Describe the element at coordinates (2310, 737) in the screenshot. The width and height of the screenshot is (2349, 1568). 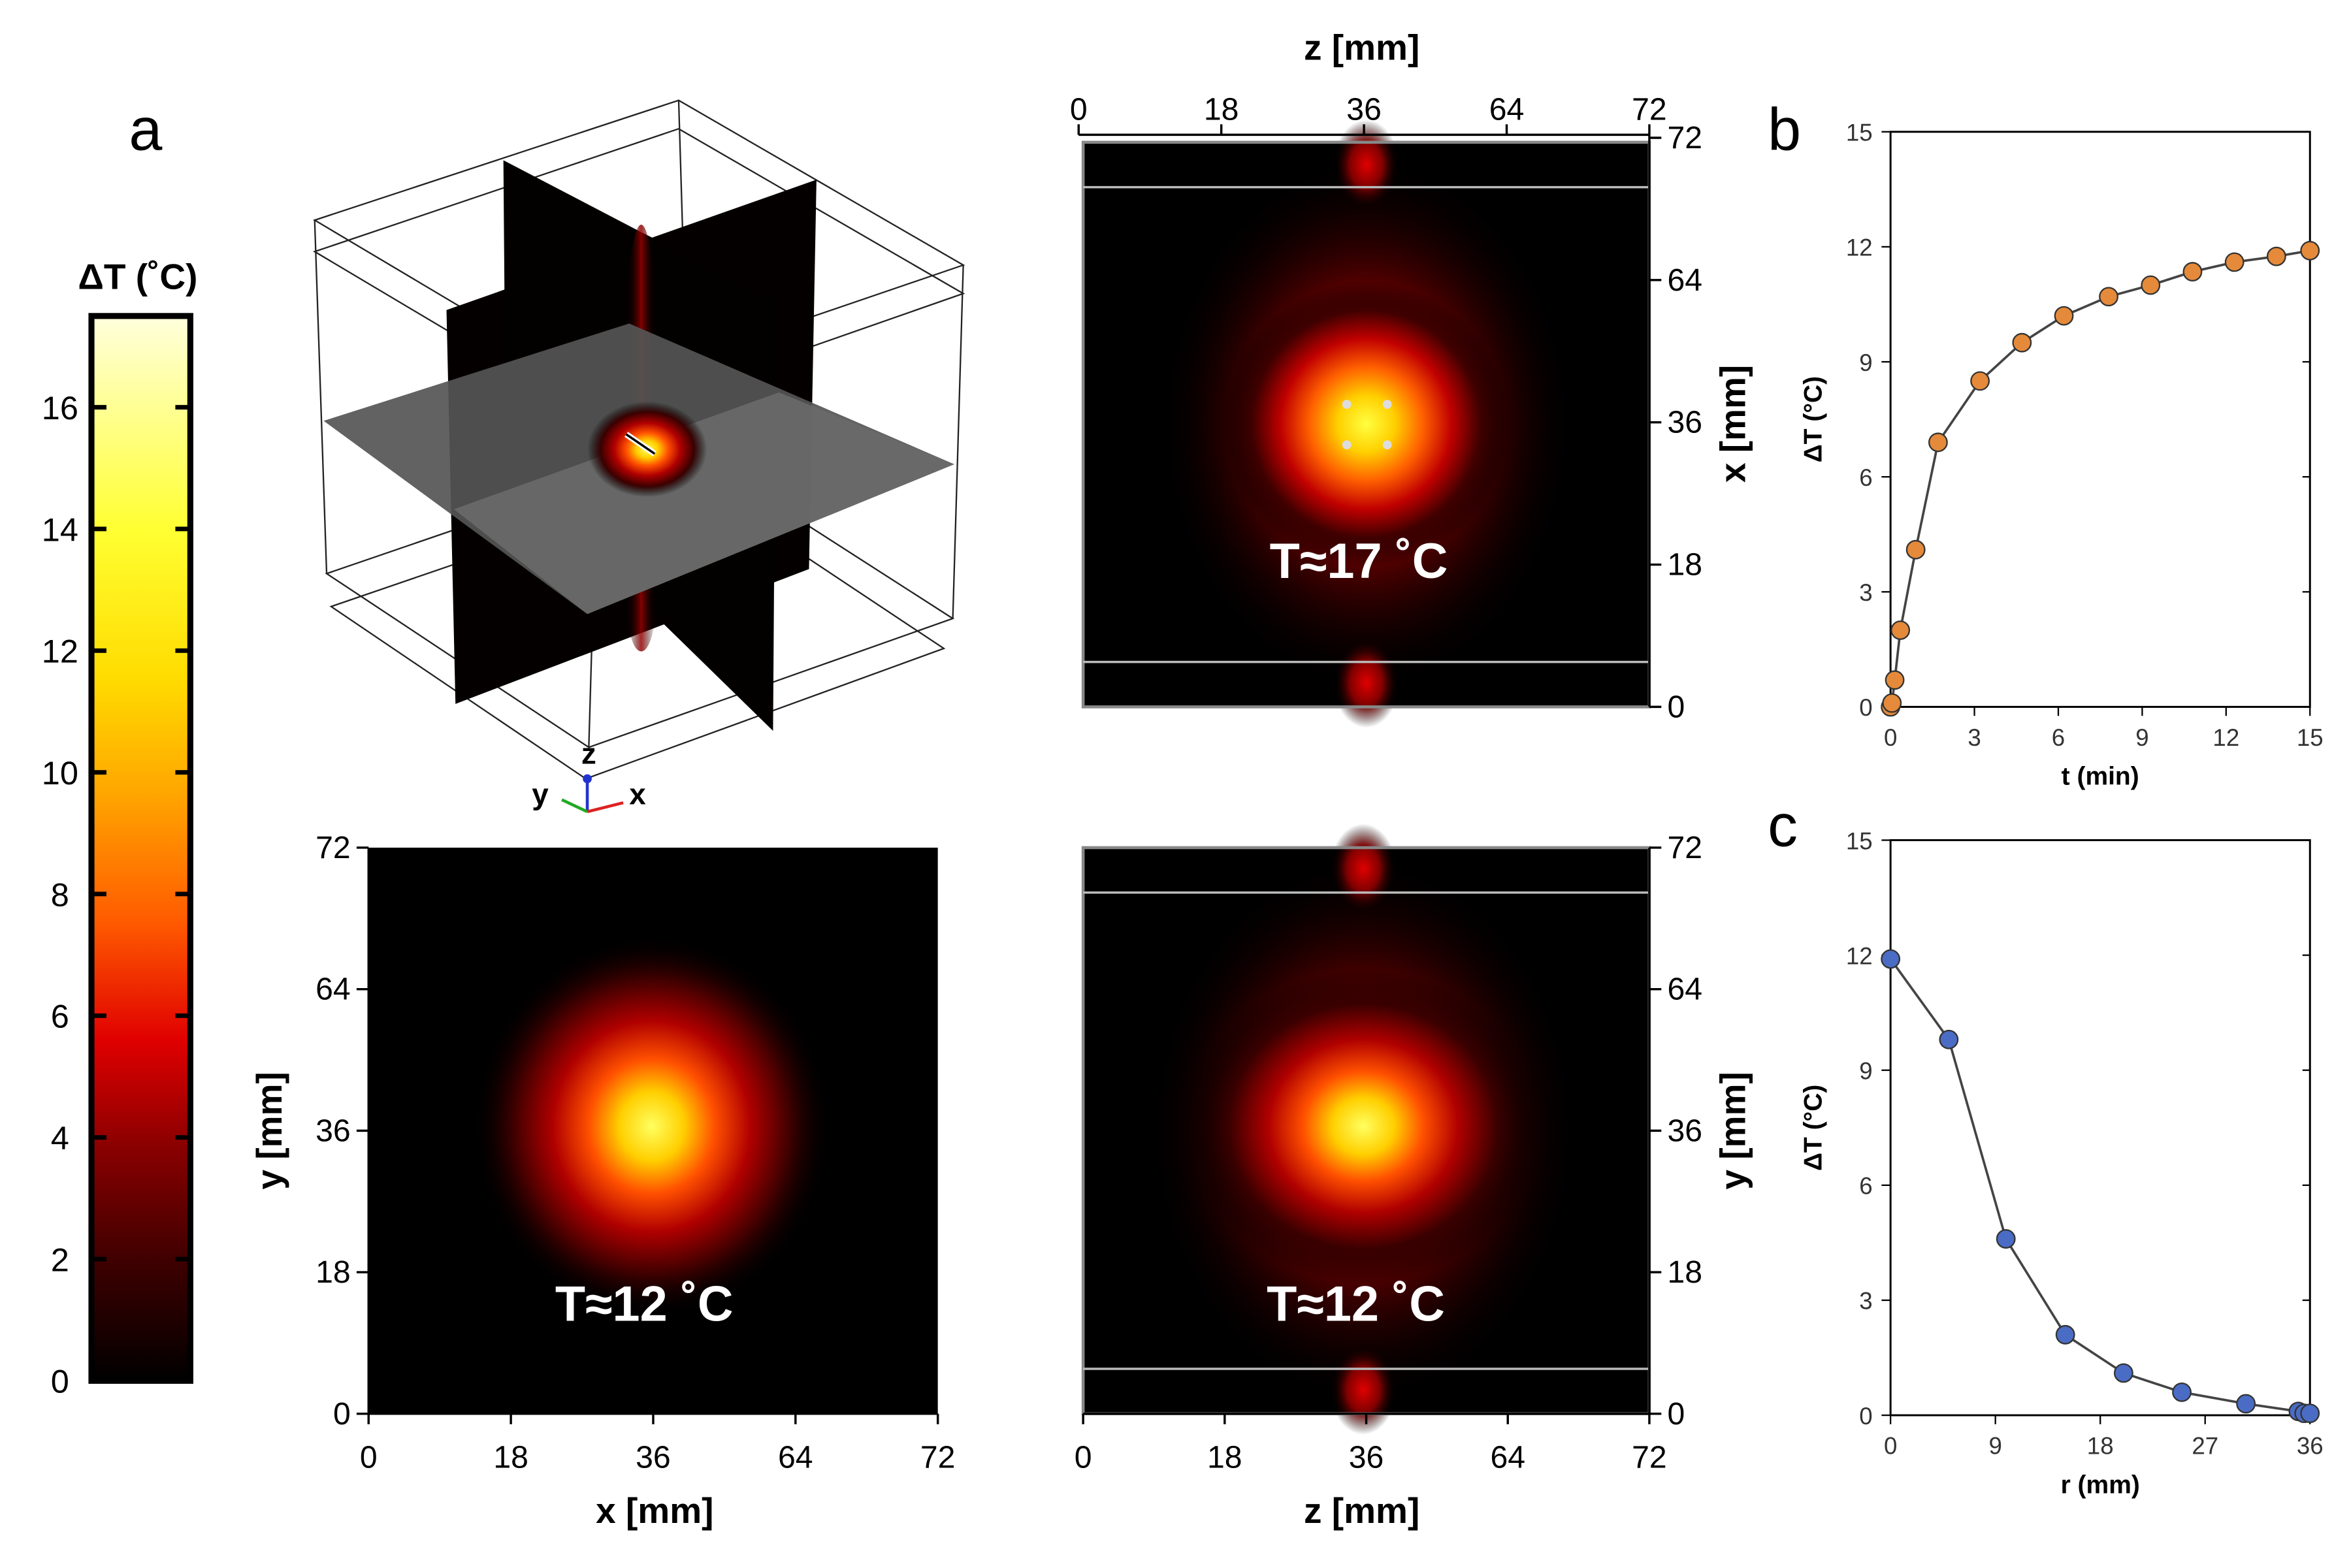
I see `chartB-xtick-label: 15` at that location.